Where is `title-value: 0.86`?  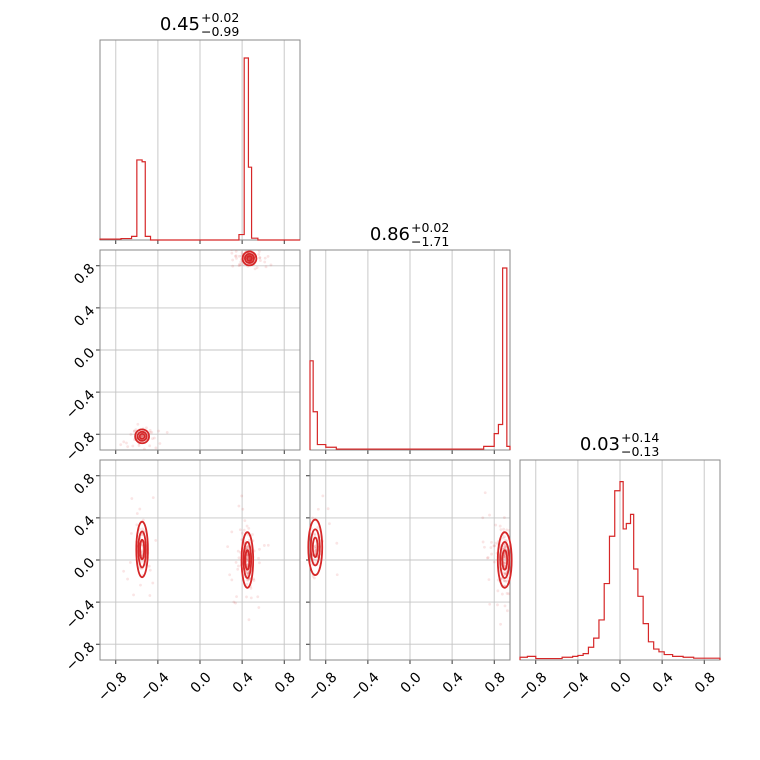 title-value: 0.86 is located at coordinates (390, 234).